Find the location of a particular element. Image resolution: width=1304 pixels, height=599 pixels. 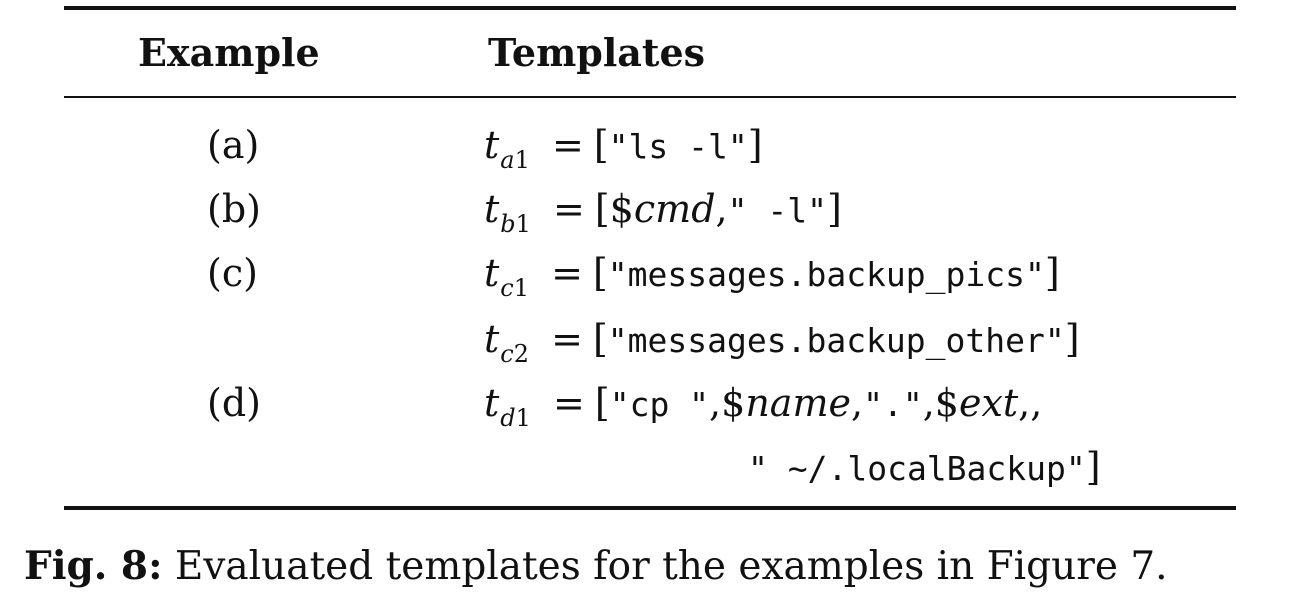

template-row-c2: tc2 = ["messages.backup_other"] is located at coordinates (782, 342).